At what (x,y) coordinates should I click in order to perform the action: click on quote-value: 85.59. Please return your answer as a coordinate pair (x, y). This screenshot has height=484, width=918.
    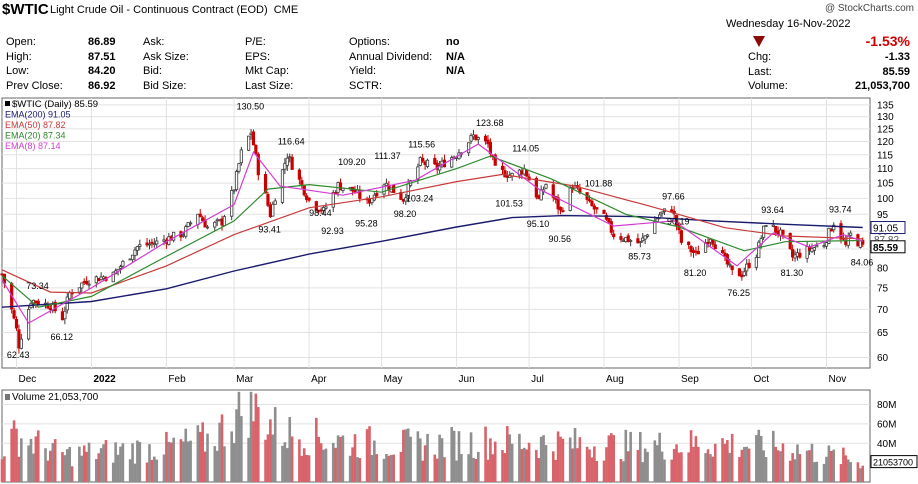
    Looking at the image, I should click on (896, 71).